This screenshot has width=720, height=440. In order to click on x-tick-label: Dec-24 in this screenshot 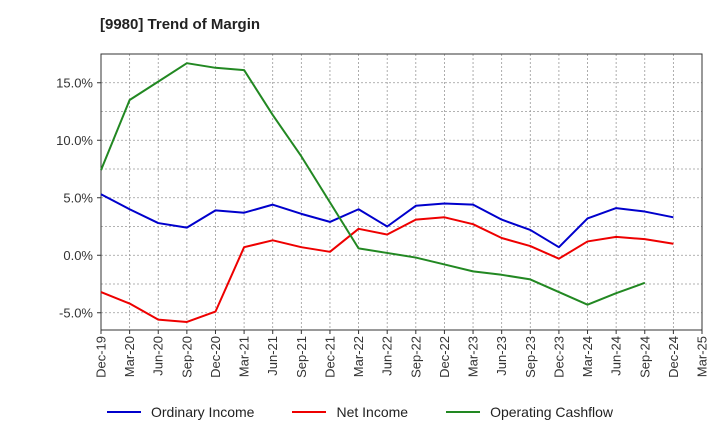, I will do `click(673, 357)`.